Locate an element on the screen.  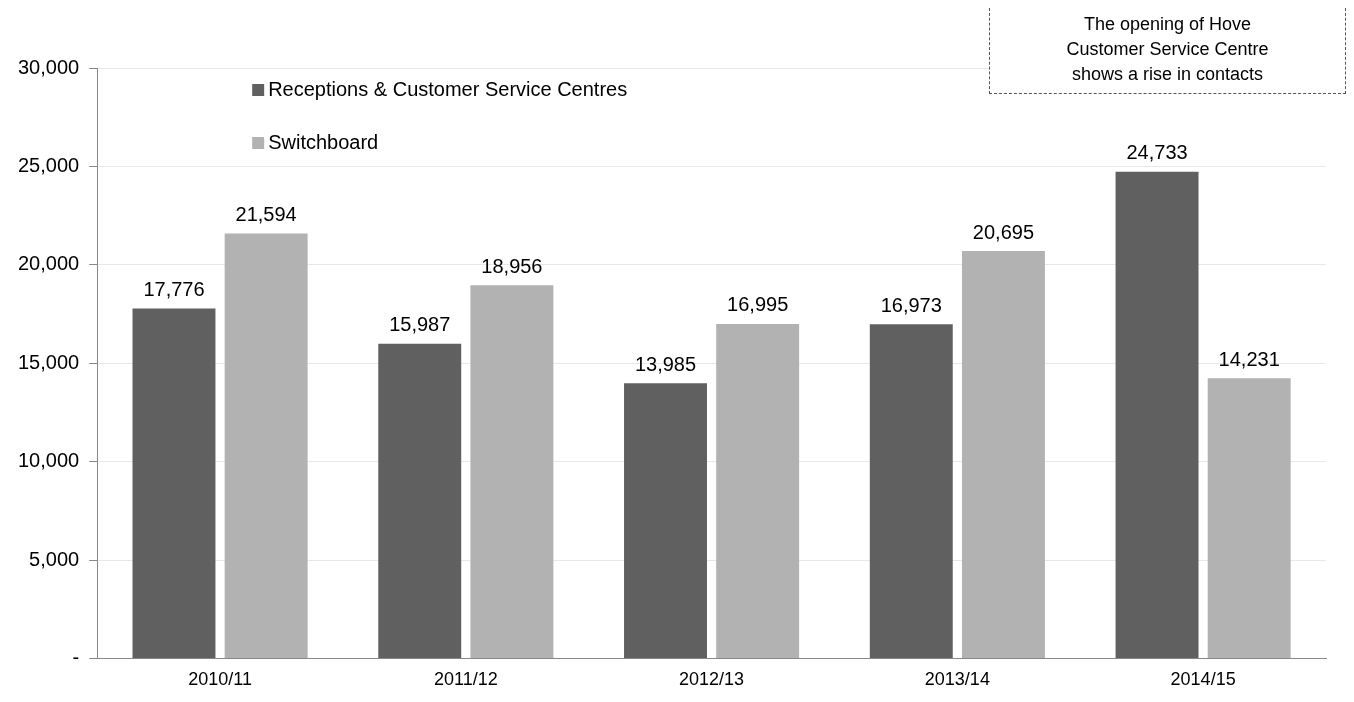
y-tick-label: - is located at coordinates (76, 656).